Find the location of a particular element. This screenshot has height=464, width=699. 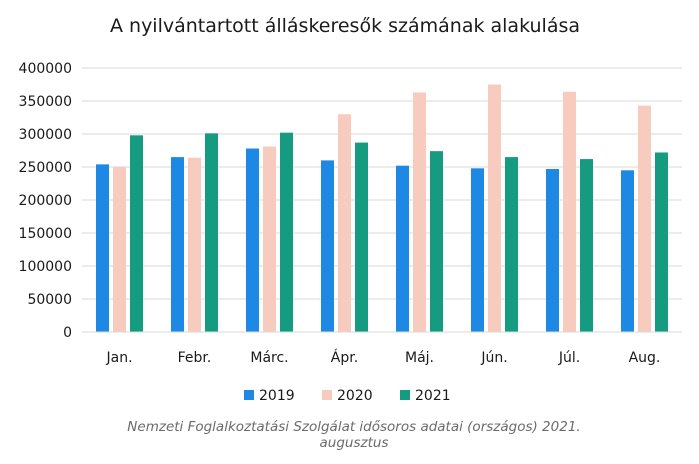

x-tick-label: Aug. is located at coordinates (645, 358).